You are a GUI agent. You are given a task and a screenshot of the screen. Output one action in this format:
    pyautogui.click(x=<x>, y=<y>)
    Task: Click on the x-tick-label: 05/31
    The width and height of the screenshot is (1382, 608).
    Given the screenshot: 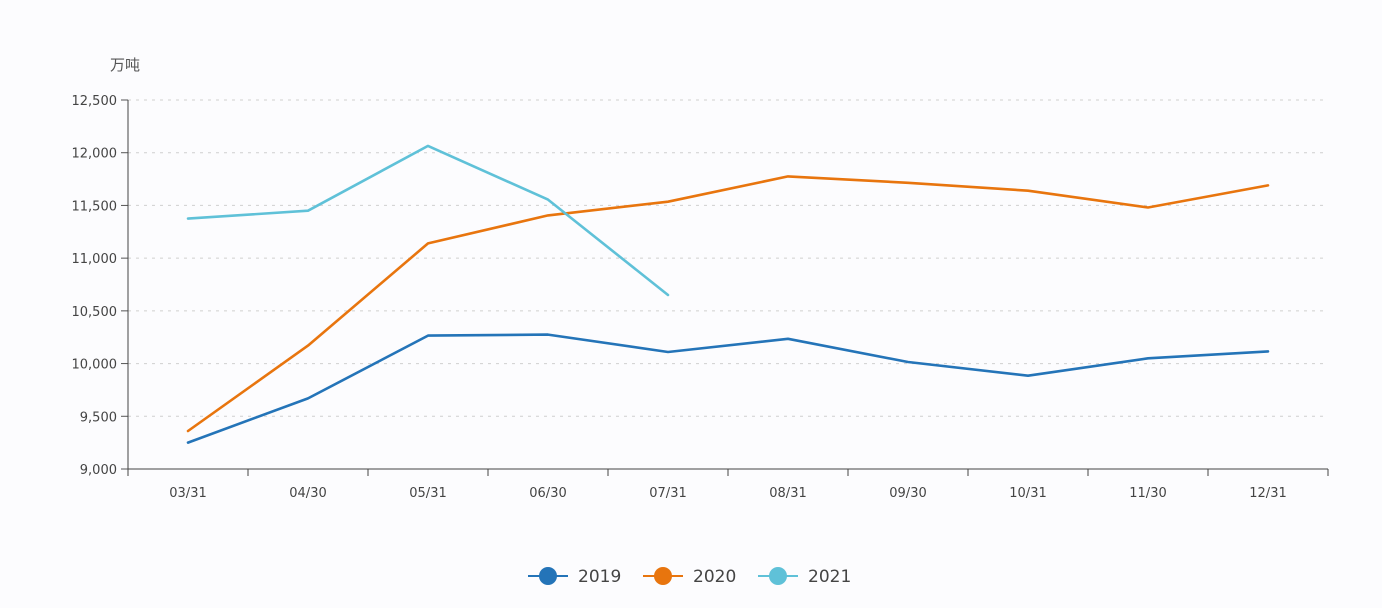 What is the action you would take?
    pyautogui.click(x=427, y=493)
    